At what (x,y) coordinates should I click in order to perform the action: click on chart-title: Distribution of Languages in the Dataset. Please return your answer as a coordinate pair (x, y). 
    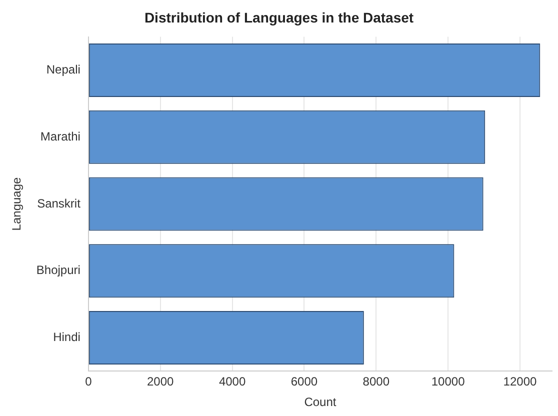
    Looking at the image, I should click on (279, 17).